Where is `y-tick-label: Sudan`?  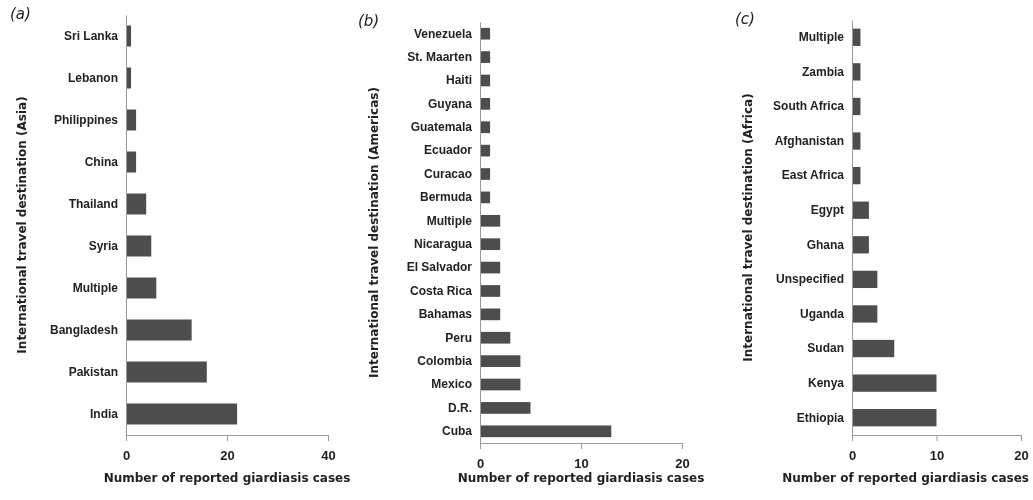 y-tick-label: Sudan is located at coordinates (825, 348).